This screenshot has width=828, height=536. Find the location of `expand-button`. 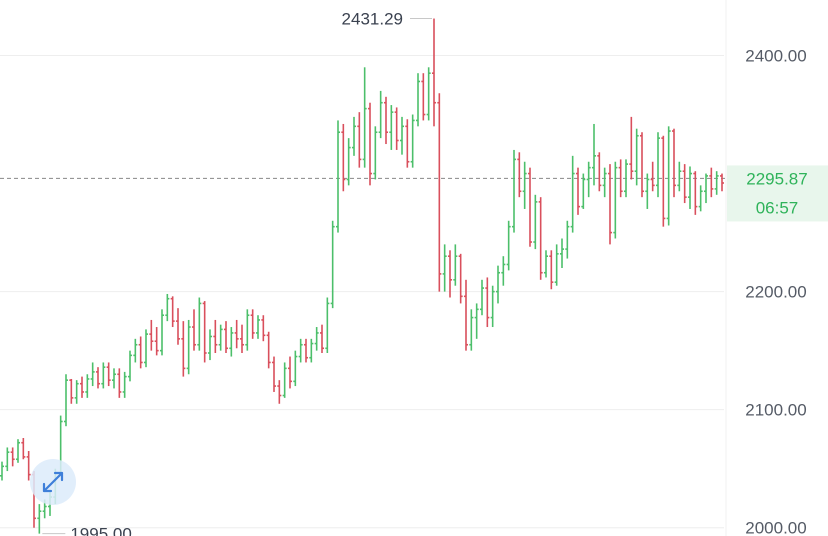

expand-button is located at coordinates (53, 482).